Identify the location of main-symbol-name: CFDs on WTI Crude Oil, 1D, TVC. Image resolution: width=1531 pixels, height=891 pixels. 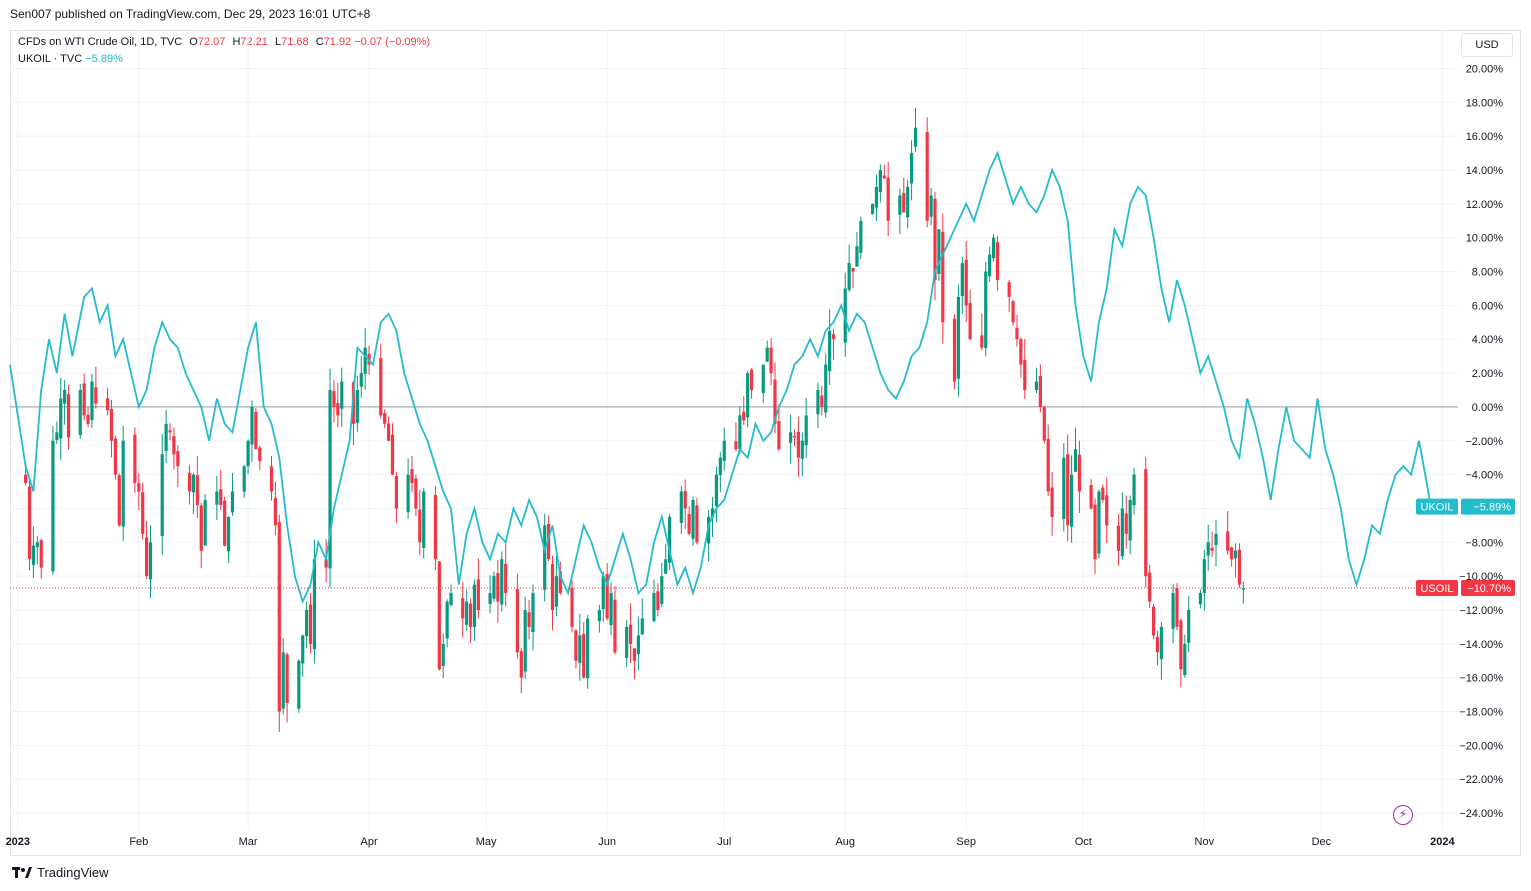
(100, 42).